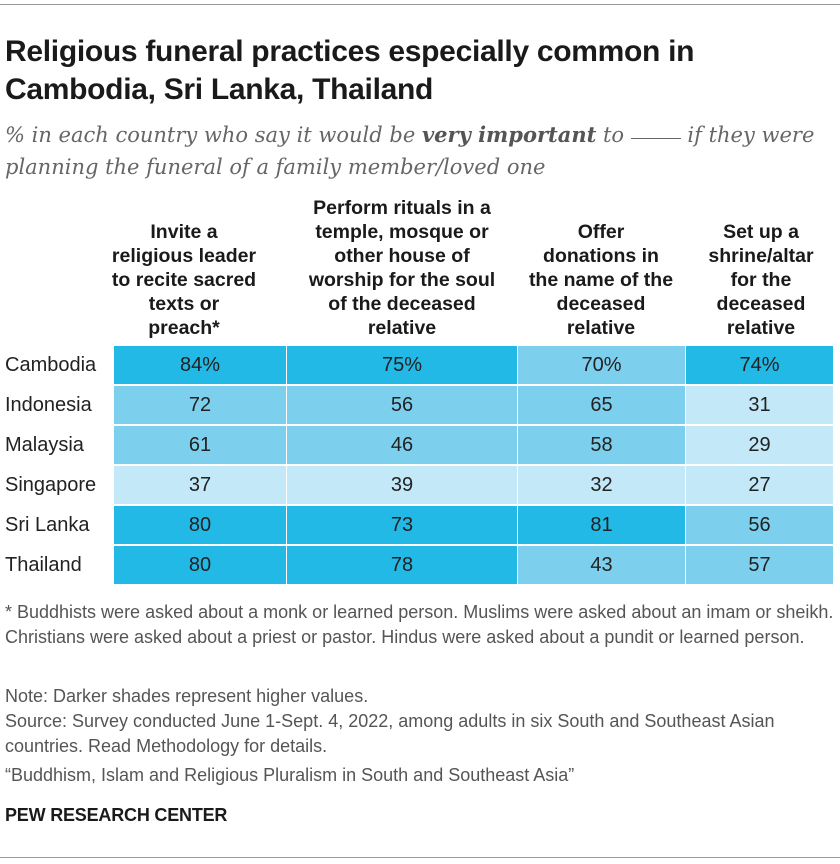  Describe the element at coordinates (200, 445) in the screenshot. I see `heatmap-cell: 61` at that location.